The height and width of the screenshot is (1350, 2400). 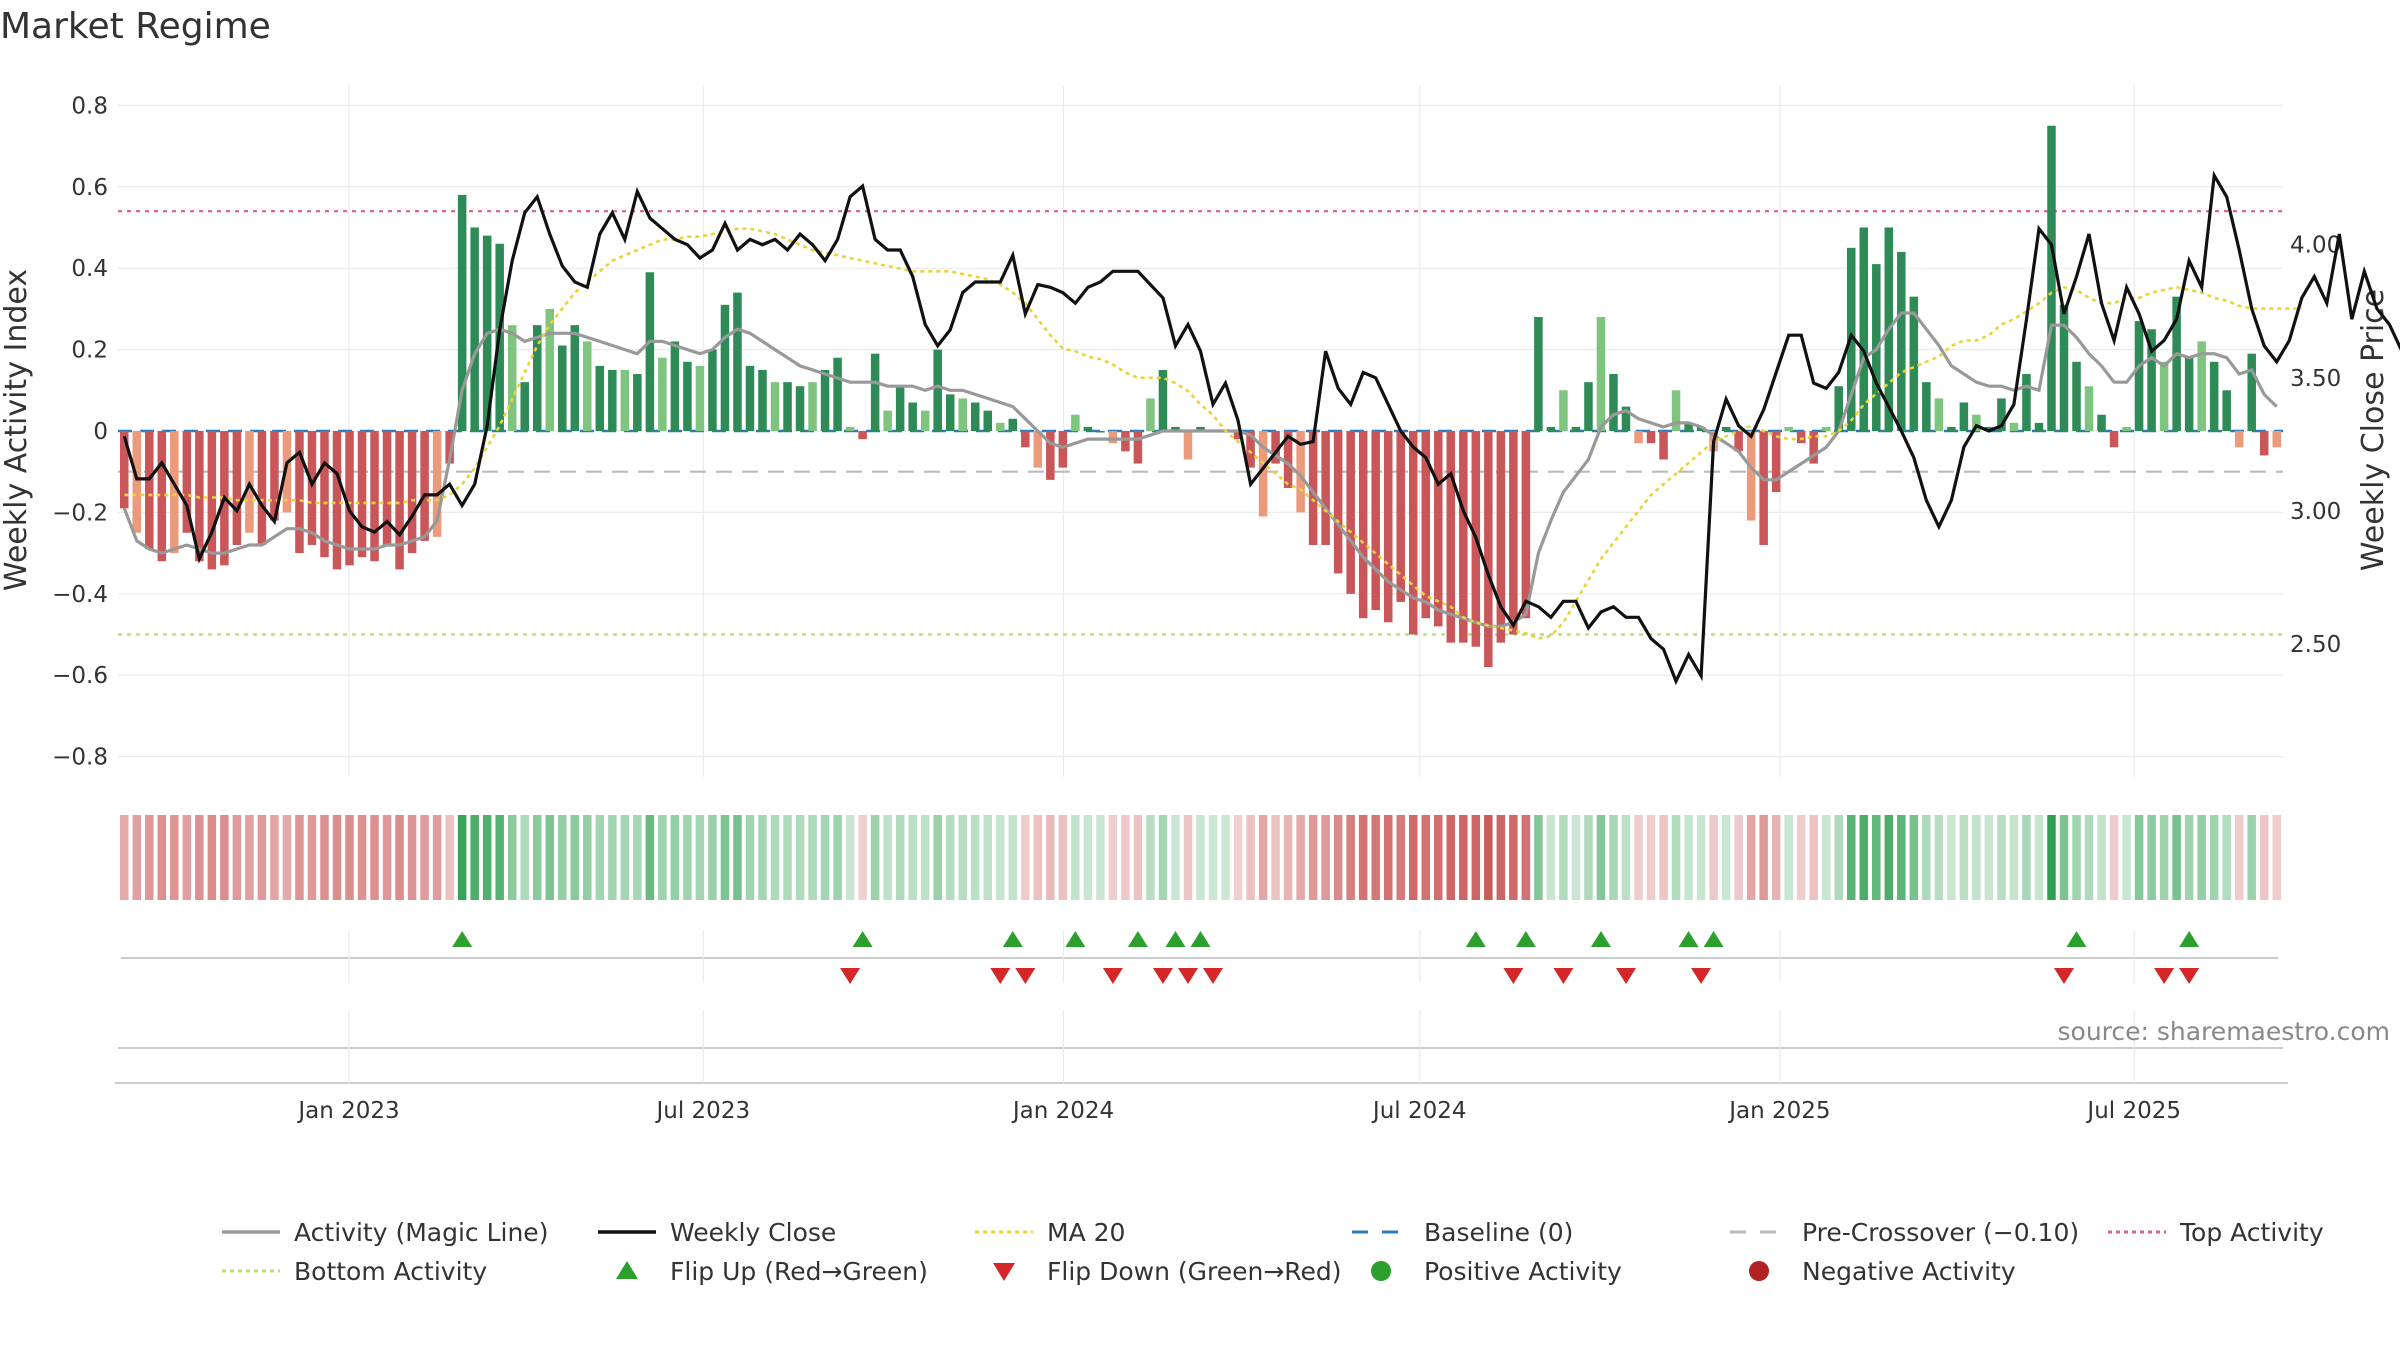 I want to click on right-tick-label: 3.00, so click(x=2315, y=512).